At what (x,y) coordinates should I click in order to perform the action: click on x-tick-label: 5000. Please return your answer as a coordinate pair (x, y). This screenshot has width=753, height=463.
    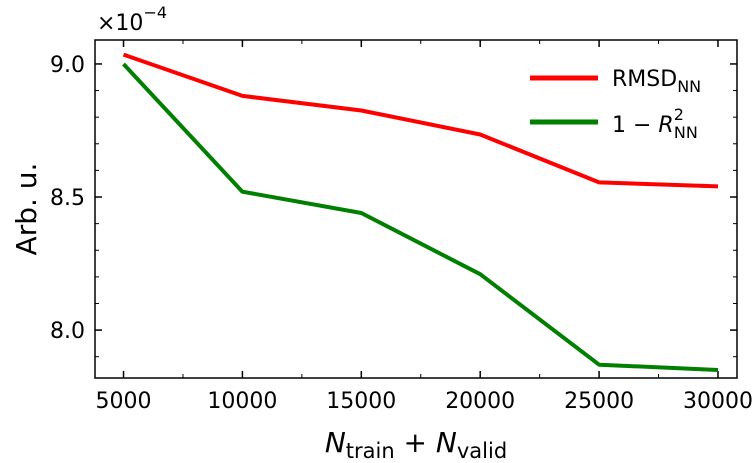
    Looking at the image, I should click on (124, 401).